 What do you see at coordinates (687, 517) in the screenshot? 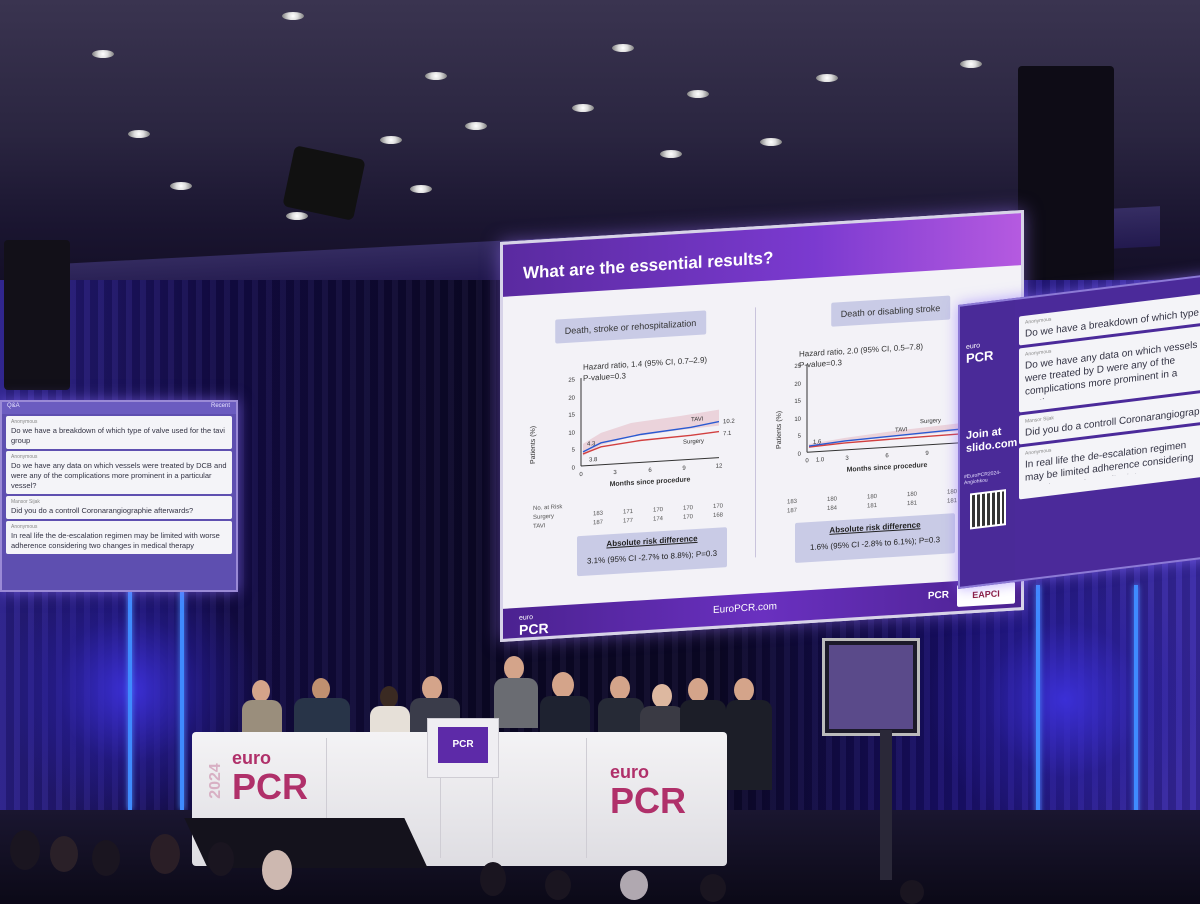
I see `risk-cell: 170` at bounding box center [687, 517].